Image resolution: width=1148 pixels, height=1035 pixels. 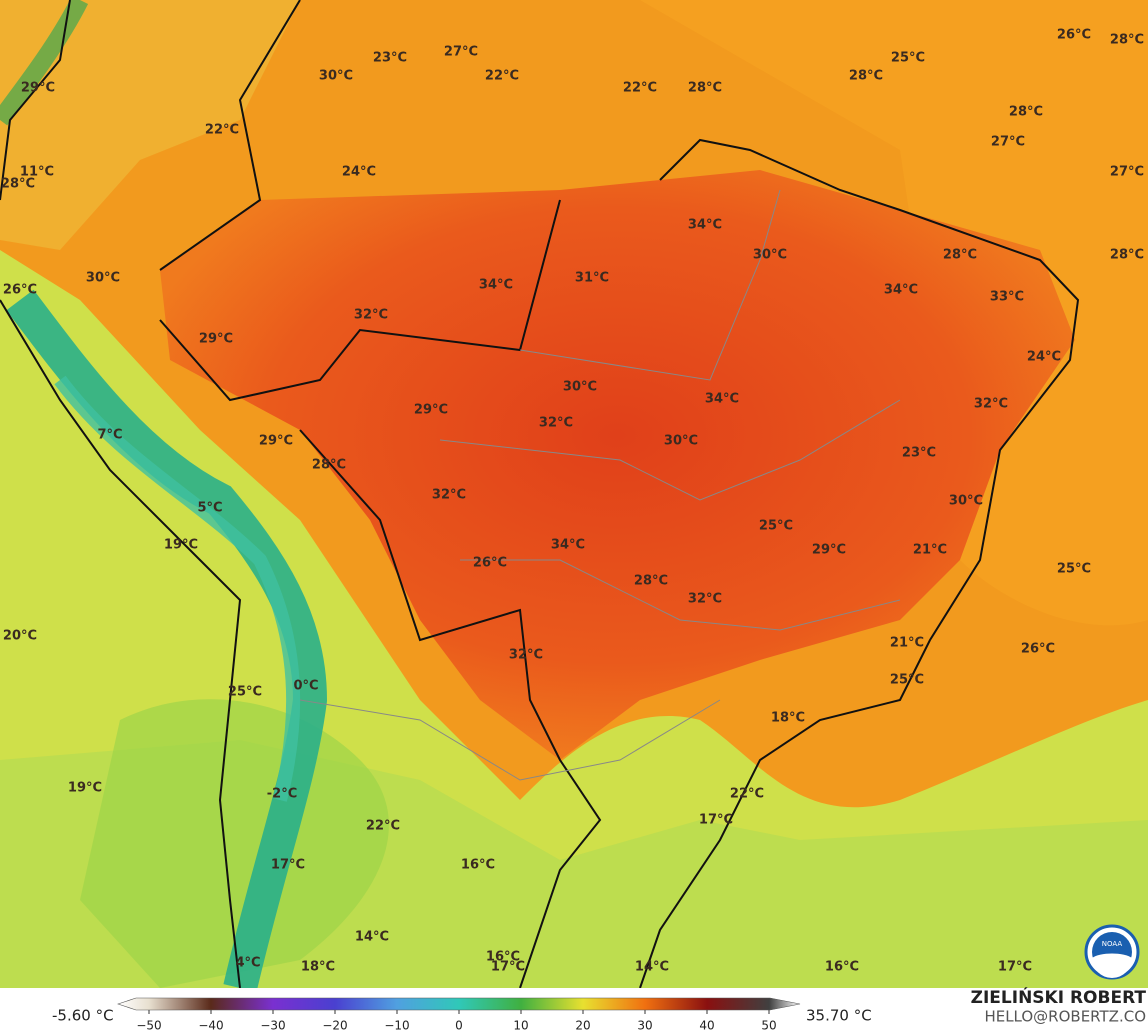 What do you see at coordinates (1112, 944) in the screenshot?
I see `logo-text: NOAA` at bounding box center [1112, 944].